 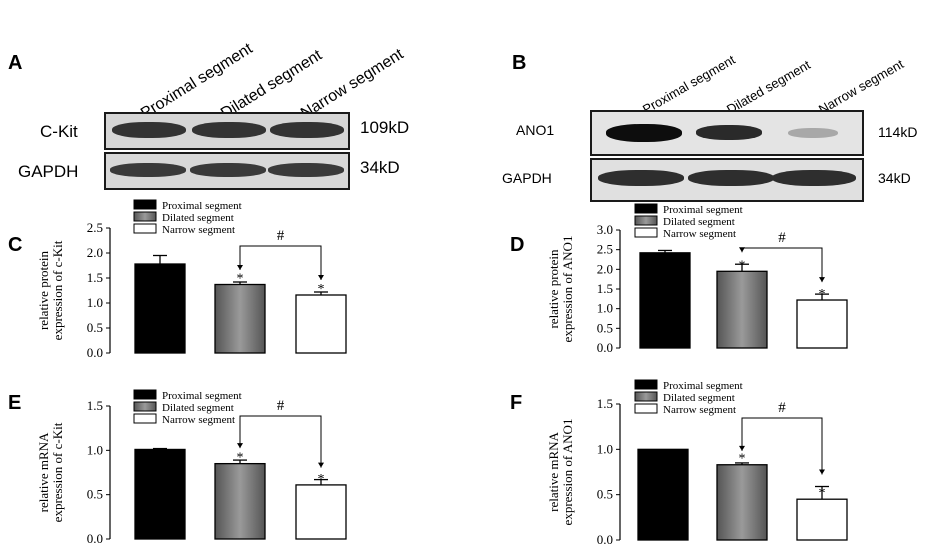 What do you see at coordinates (535, 130) in the screenshot?
I see `protein-label: ANO1` at bounding box center [535, 130].